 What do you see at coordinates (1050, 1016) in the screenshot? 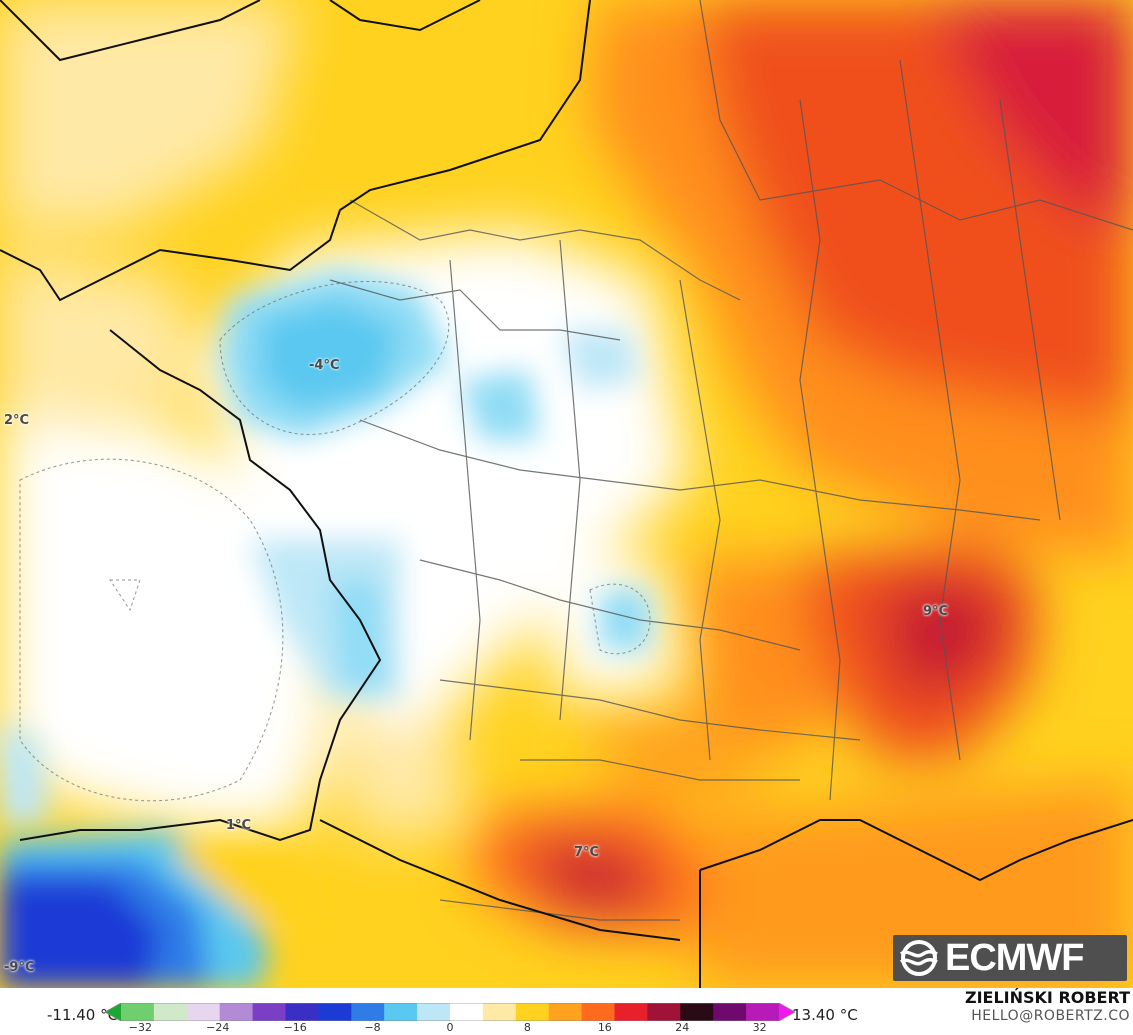
I see `author-email: HELLO@ROBERTZ.CO` at bounding box center [1050, 1016].